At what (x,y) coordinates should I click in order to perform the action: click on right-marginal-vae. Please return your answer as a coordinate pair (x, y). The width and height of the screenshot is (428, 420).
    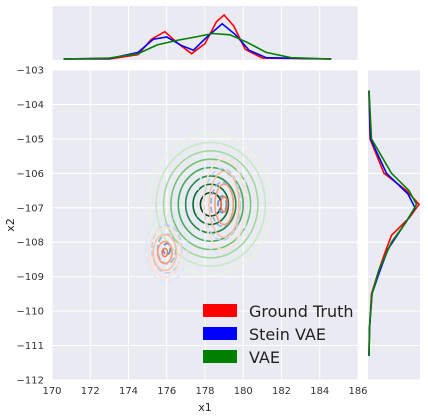
    Looking at the image, I should click on (393, 223).